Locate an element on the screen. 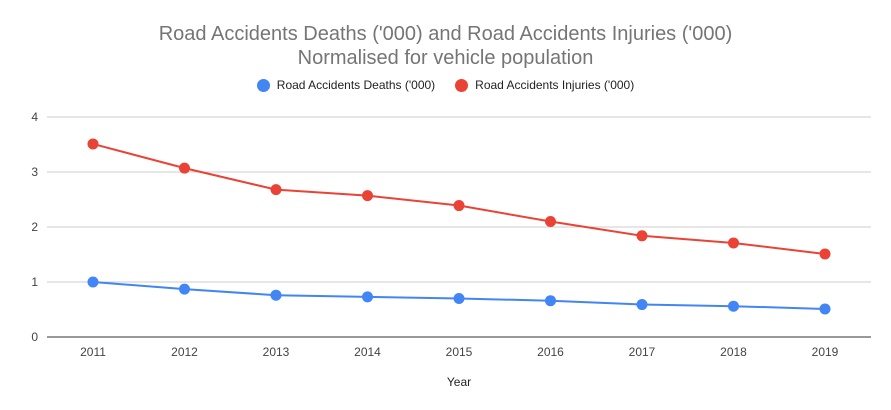 The image size is (891, 410). x-tick-label: 2018 is located at coordinates (733, 352).